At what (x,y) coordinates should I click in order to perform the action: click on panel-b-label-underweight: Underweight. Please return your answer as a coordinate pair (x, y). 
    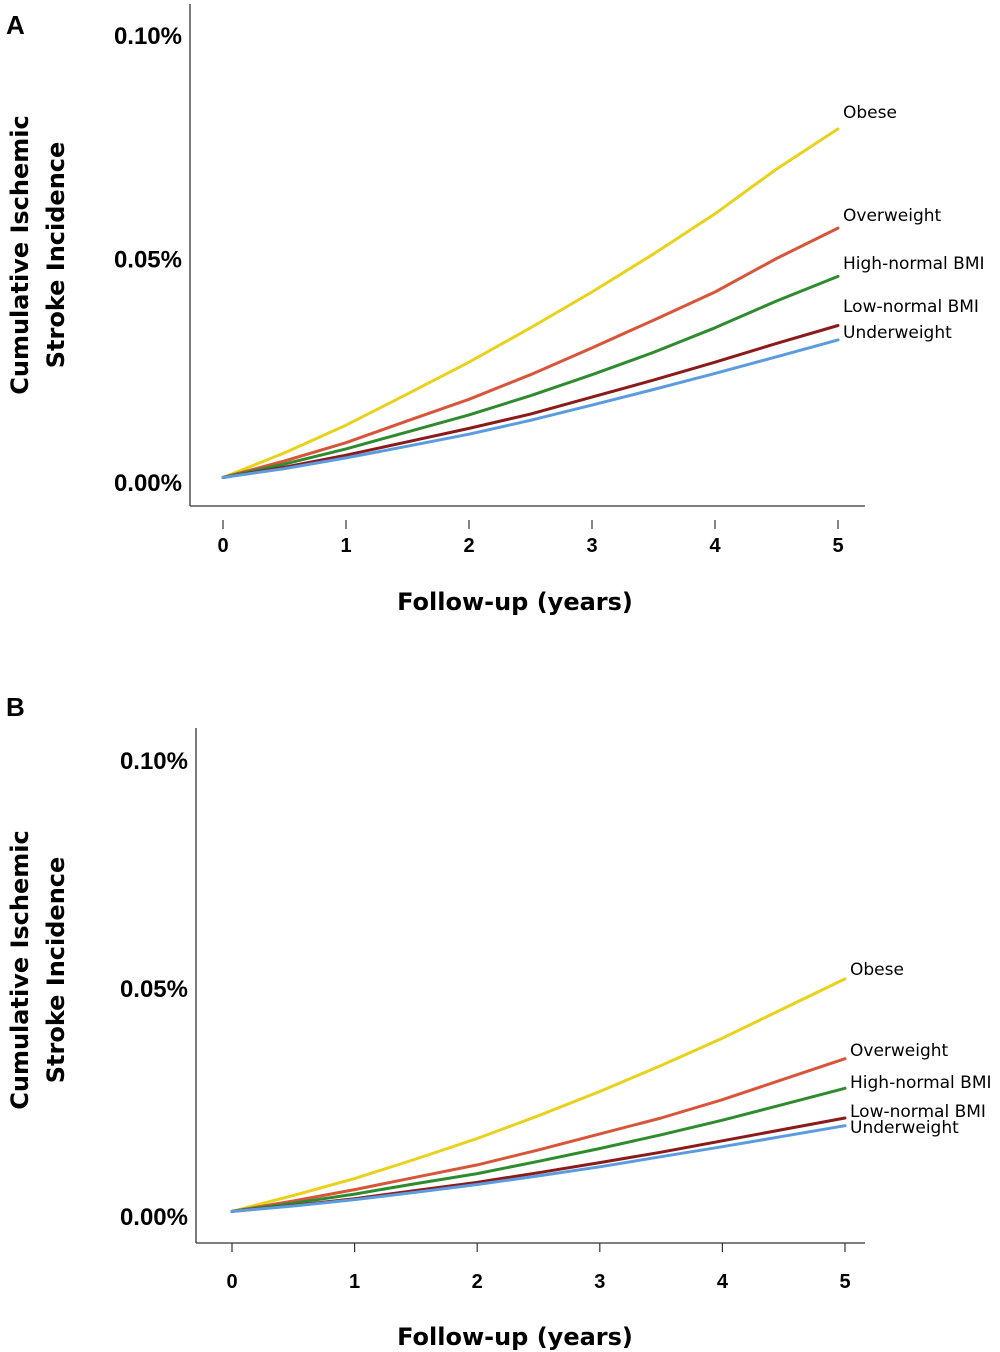
    Looking at the image, I should click on (904, 1128).